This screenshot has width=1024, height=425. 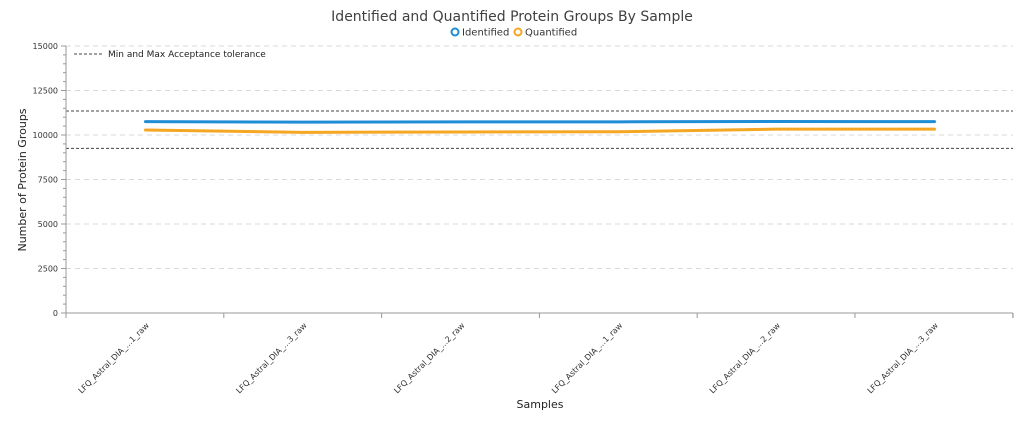 What do you see at coordinates (518, 32) in the screenshot?
I see `legend-quantified-icon` at bounding box center [518, 32].